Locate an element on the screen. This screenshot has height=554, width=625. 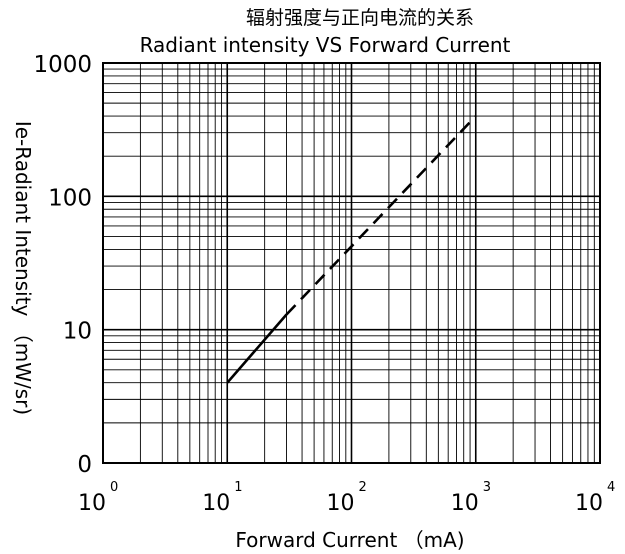
series-line-dashed is located at coordinates (381, 215).